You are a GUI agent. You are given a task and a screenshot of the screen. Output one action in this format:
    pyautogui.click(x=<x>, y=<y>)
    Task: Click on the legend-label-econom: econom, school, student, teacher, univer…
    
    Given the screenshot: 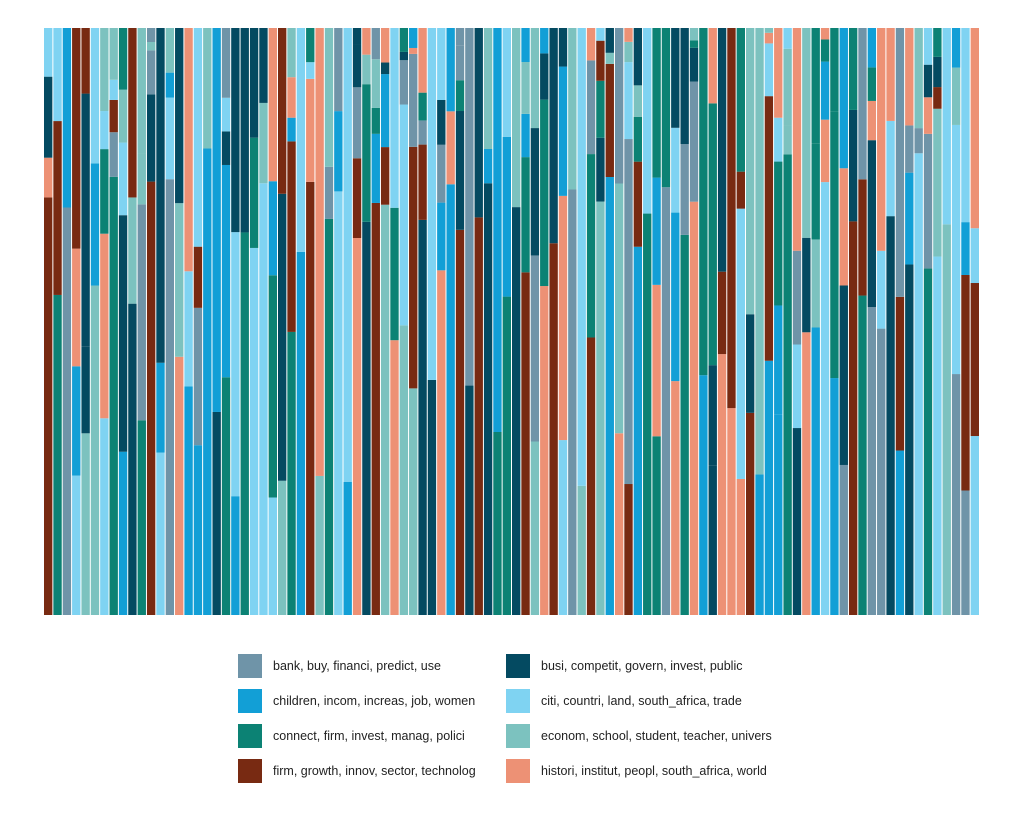 What is the action you would take?
    pyautogui.click(x=656, y=736)
    